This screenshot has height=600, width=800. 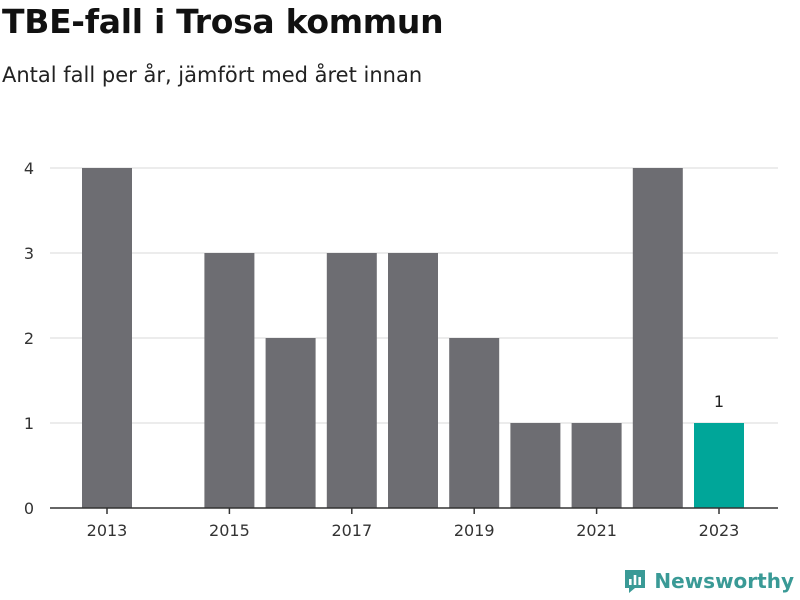 What do you see at coordinates (474, 530) in the screenshot?
I see `x-tick-label: 2019` at bounding box center [474, 530].